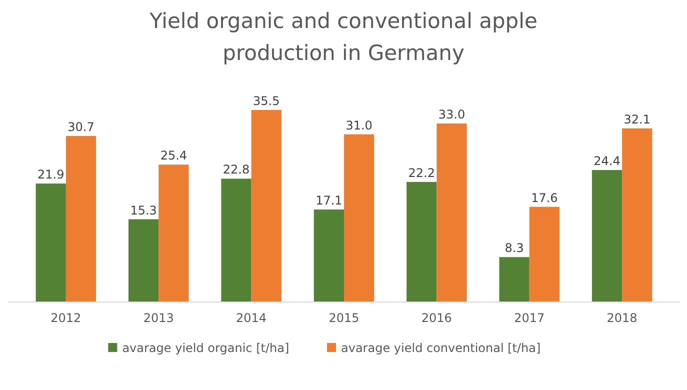 Image resolution: width=687 pixels, height=390 pixels. Describe the element at coordinates (452, 115) in the screenshot. I see `data-label: 33.0` at that location.